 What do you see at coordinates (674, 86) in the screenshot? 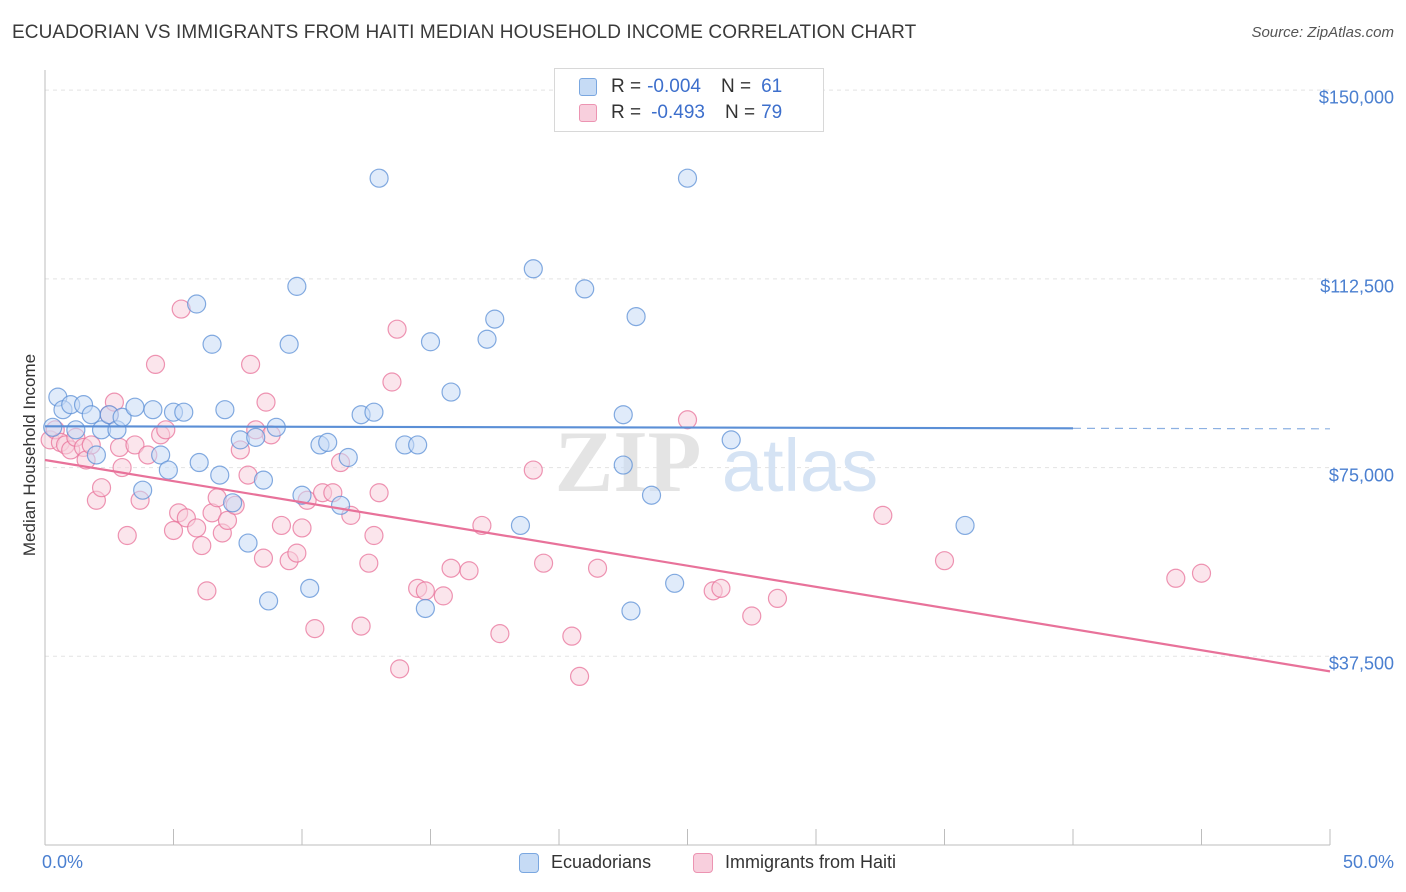
I see `legend-r-value: -0.004` at bounding box center [674, 86].